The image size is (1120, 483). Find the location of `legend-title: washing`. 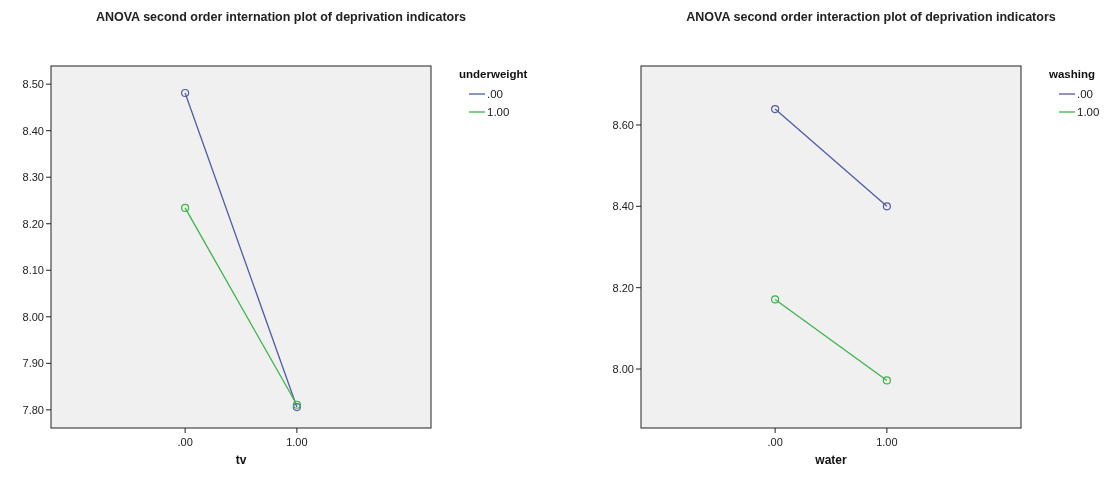

legend-title: washing is located at coordinates (1072, 74).